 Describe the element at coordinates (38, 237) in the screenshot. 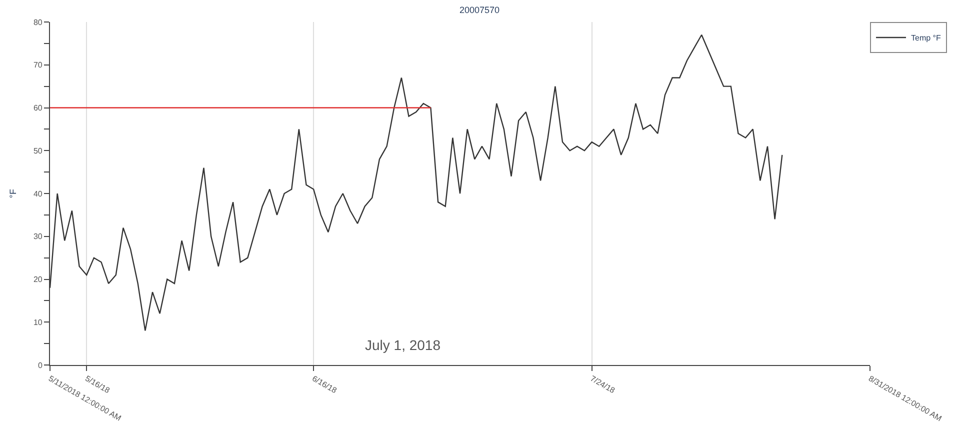

I see `y-tick-label: 30` at that location.